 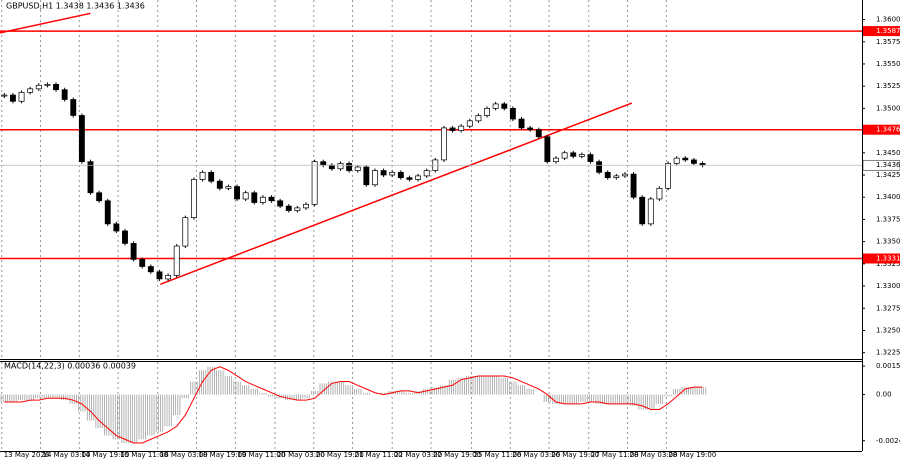 What do you see at coordinates (75, 6) in the screenshot?
I see `chart-header: GBPUSD,H1 1.3438 1.3436 1.3436` at bounding box center [75, 6].